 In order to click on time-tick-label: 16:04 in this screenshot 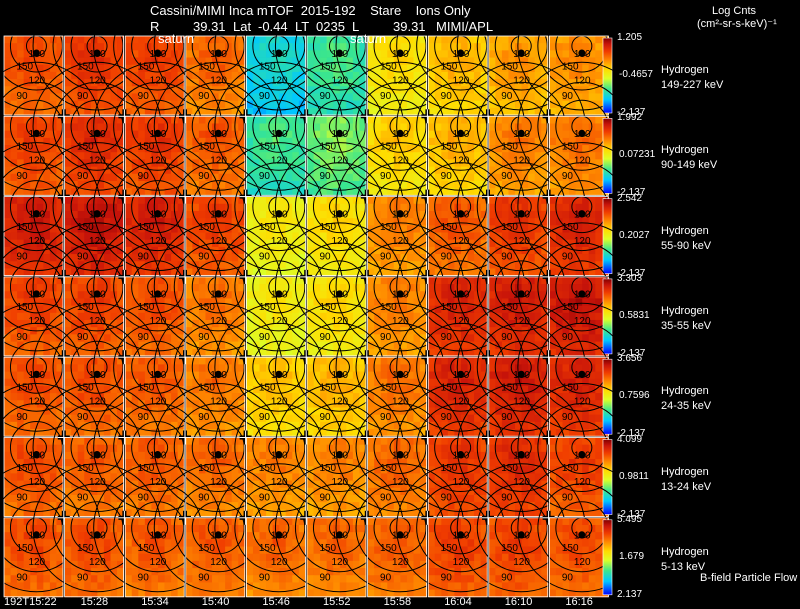, I will do `click(458, 602)`.